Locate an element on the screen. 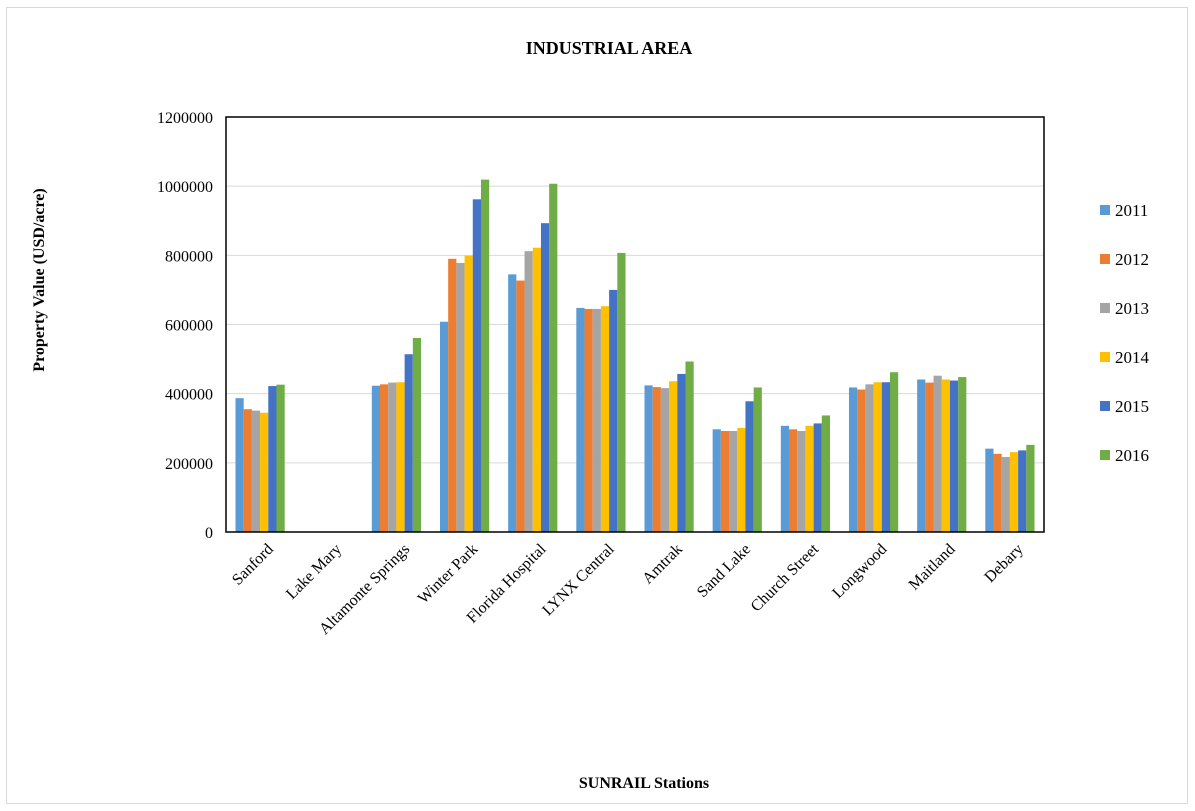 Image resolution: width=1195 pixels, height=811 pixels. y-tick-label: 400000 is located at coordinates (189, 395).